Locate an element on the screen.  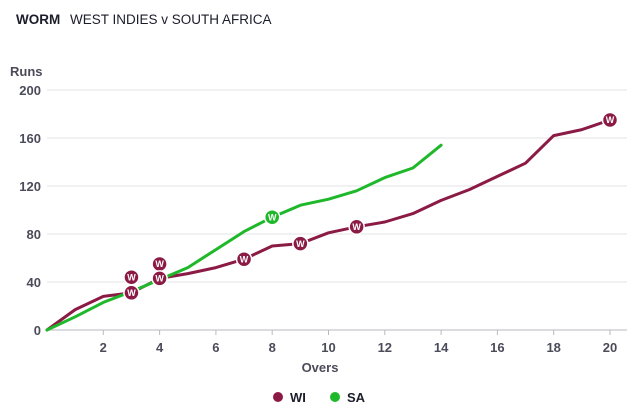
y-tick-label: 160 is located at coordinates (30, 138).